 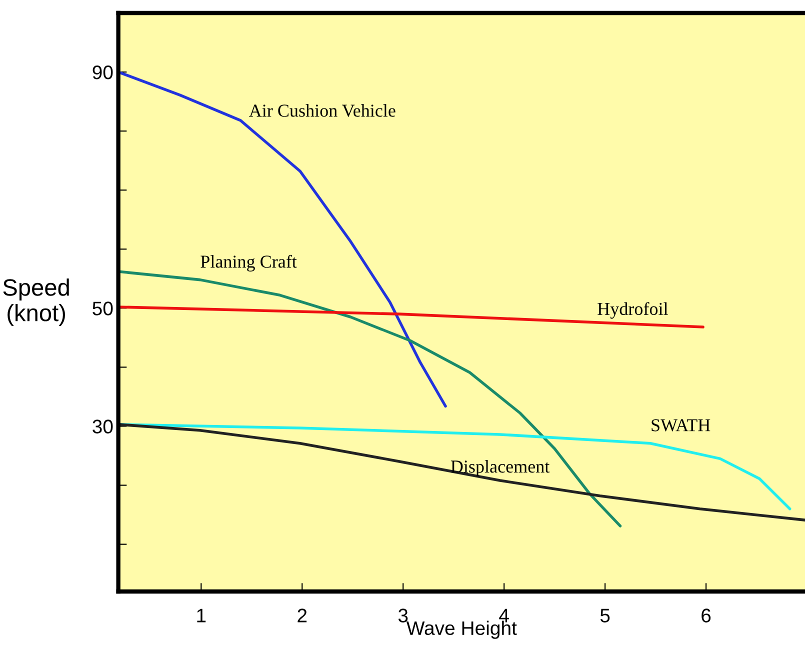 I want to click on x-tick-label: 2, so click(x=302, y=615).